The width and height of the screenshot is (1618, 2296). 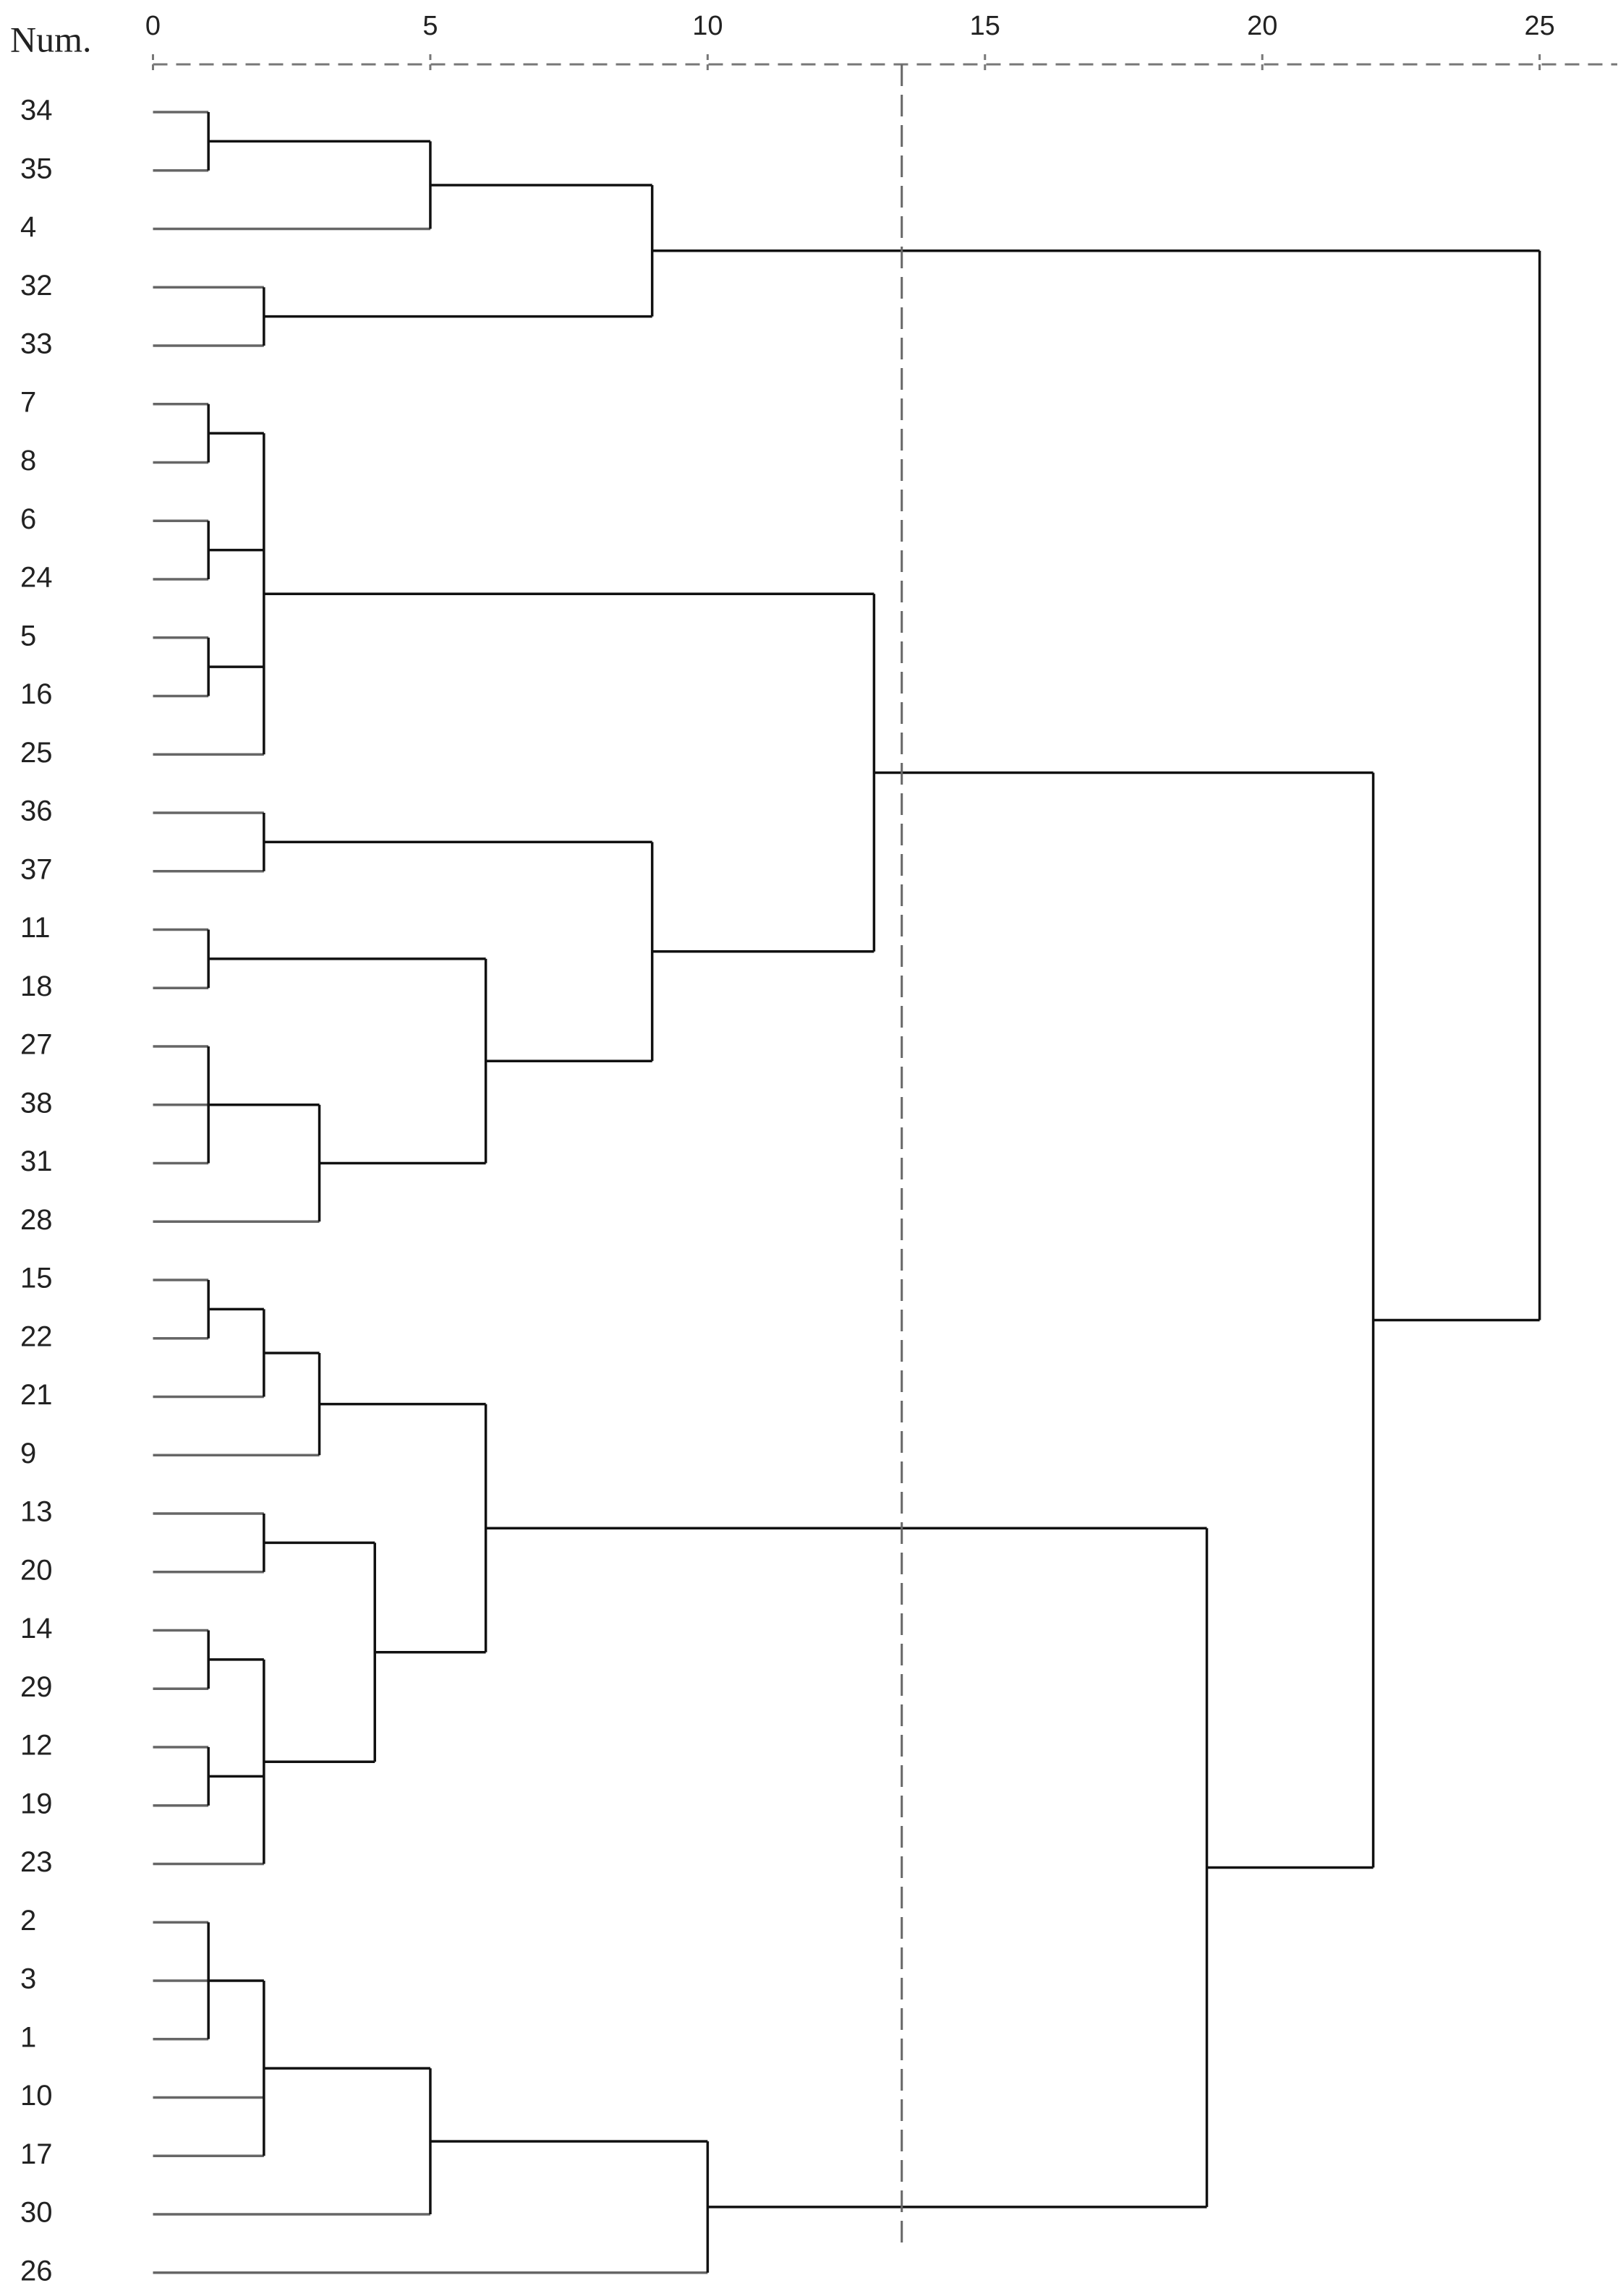 I want to click on leaf-label: 14, so click(x=37, y=1628).